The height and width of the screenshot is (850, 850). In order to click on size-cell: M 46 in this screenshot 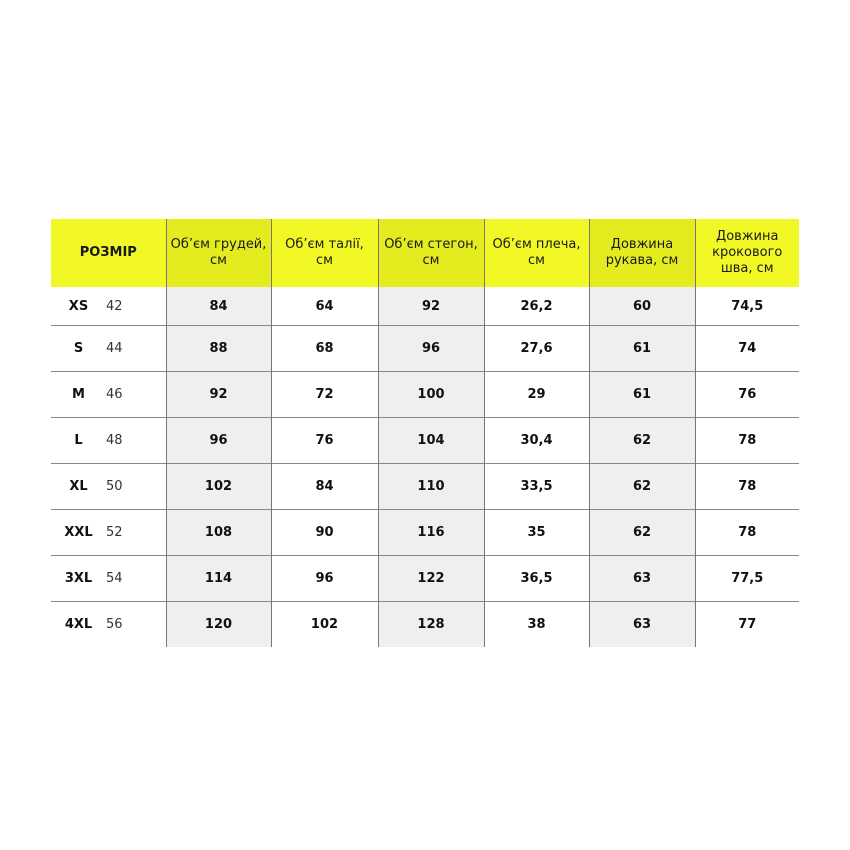, I will do `click(108, 394)`.